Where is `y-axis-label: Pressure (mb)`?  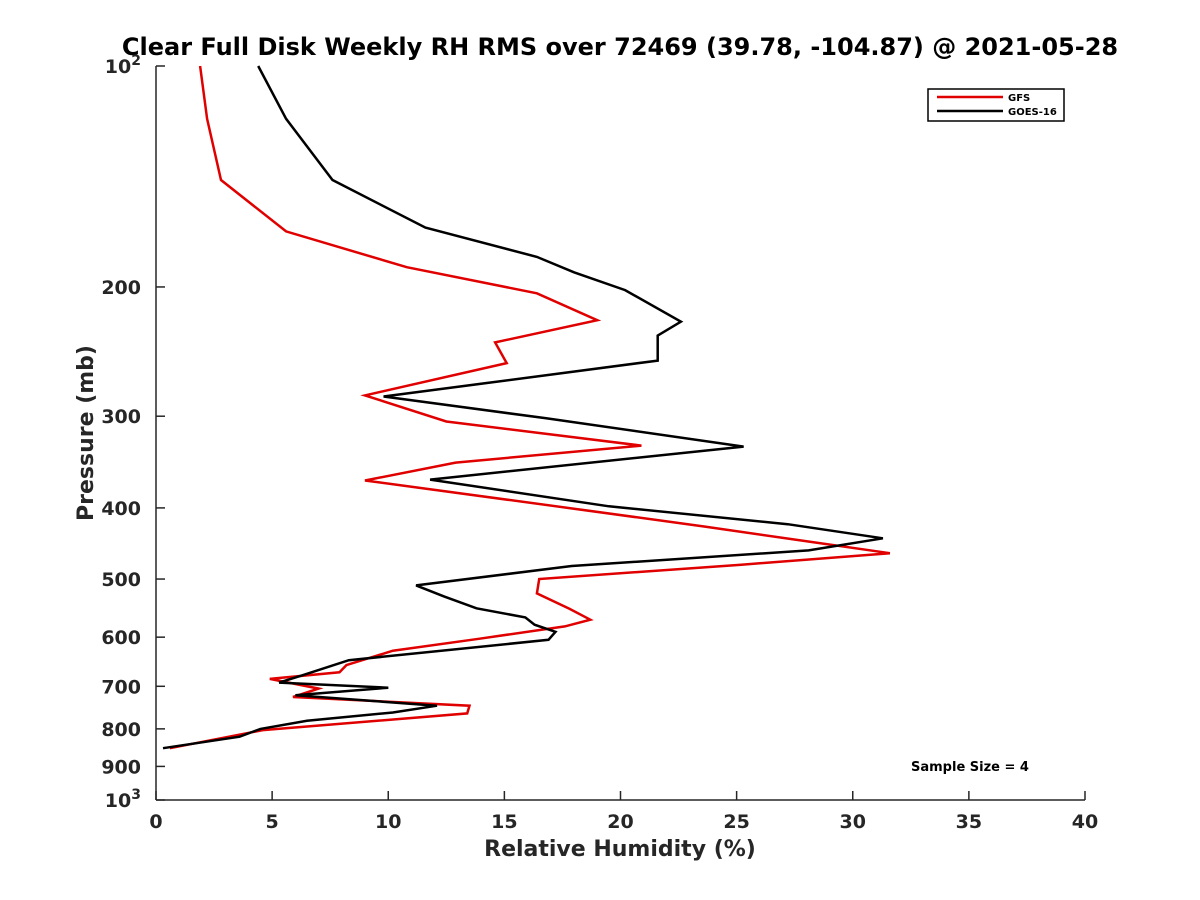 y-axis-label: Pressure (mb) is located at coordinates (86, 433).